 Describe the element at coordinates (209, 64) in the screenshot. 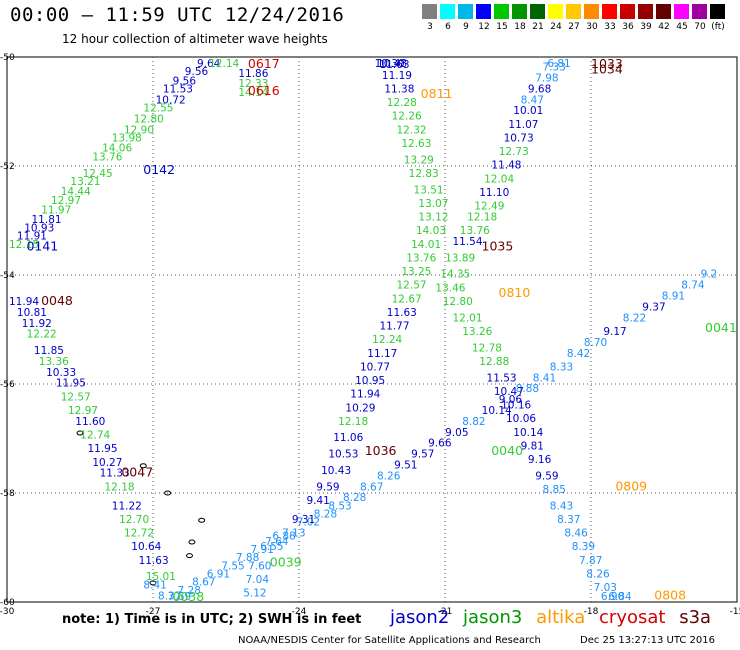

I see `wave-height-label: 9.64` at that location.